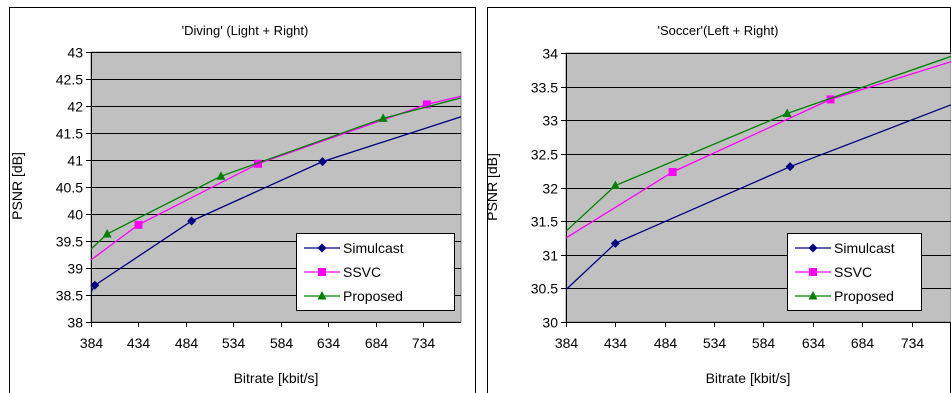  I want to click on y-tick-label: 31.5, so click(544, 222).